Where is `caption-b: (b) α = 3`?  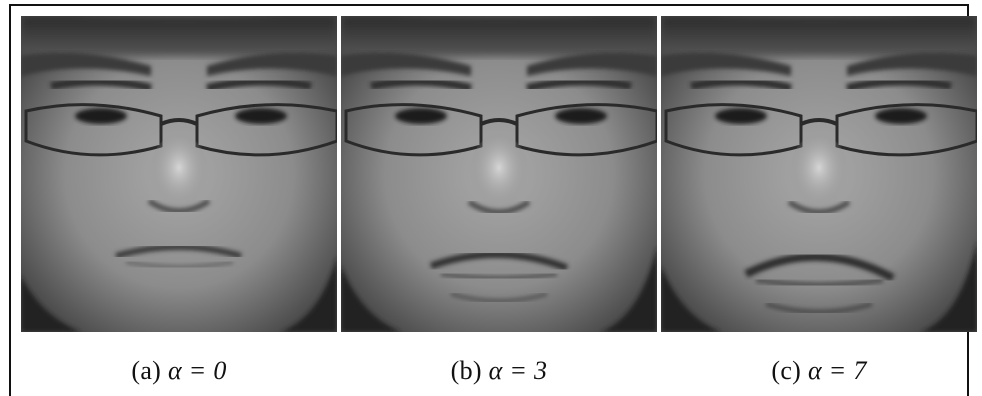
caption-b: (b) α = 3 is located at coordinates (499, 371).